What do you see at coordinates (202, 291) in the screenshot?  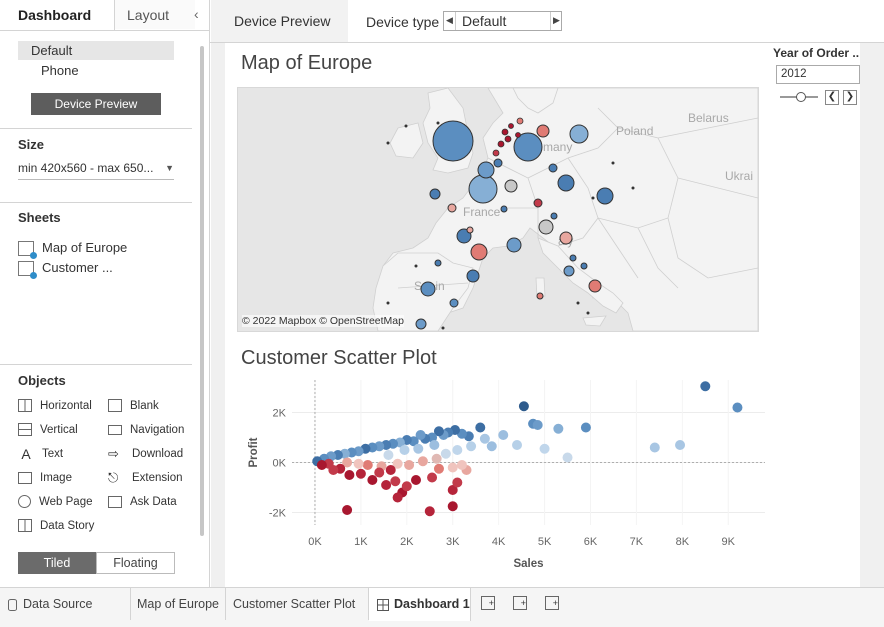 I see `panel-scrollbar` at bounding box center [202, 291].